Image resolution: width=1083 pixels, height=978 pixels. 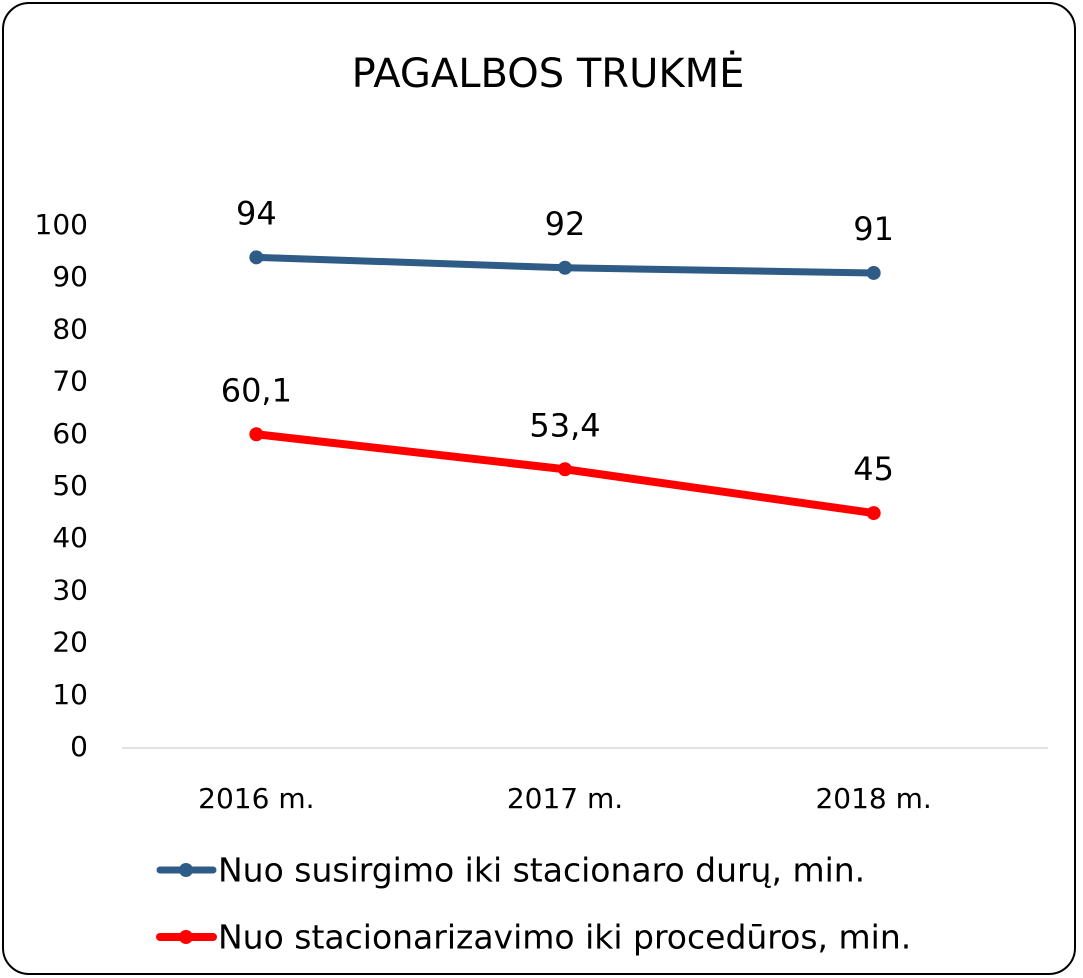 What do you see at coordinates (256, 213) in the screenshot?
I see `data-label: 94` at bounding box center [256, 213].